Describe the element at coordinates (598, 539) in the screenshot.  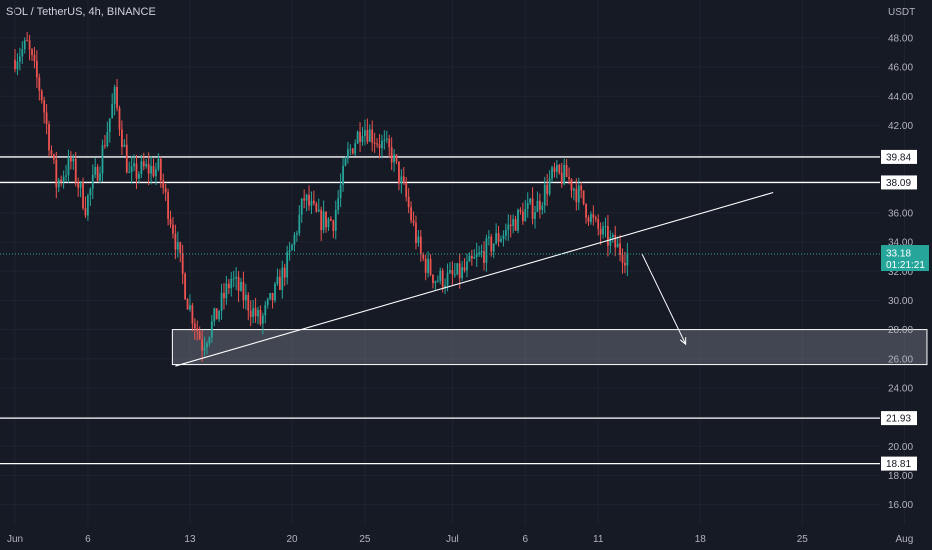
I see `x-axis-tick-label: 11` at that location.